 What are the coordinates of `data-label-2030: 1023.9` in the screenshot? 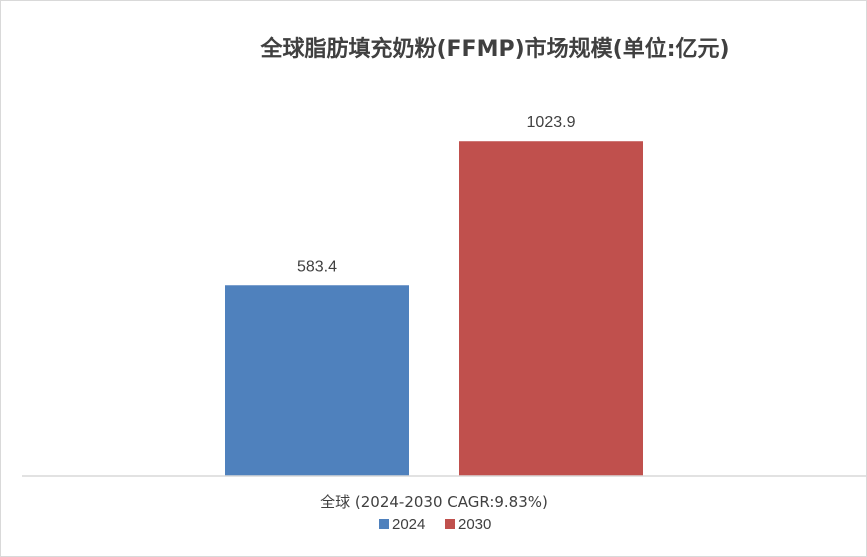 It's located at (551, 122).